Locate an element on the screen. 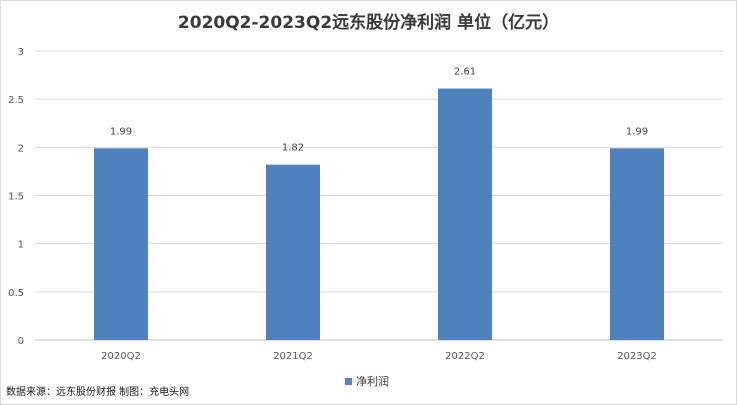  y-tick-label: 2.5 is located at coordinates (16, 100).